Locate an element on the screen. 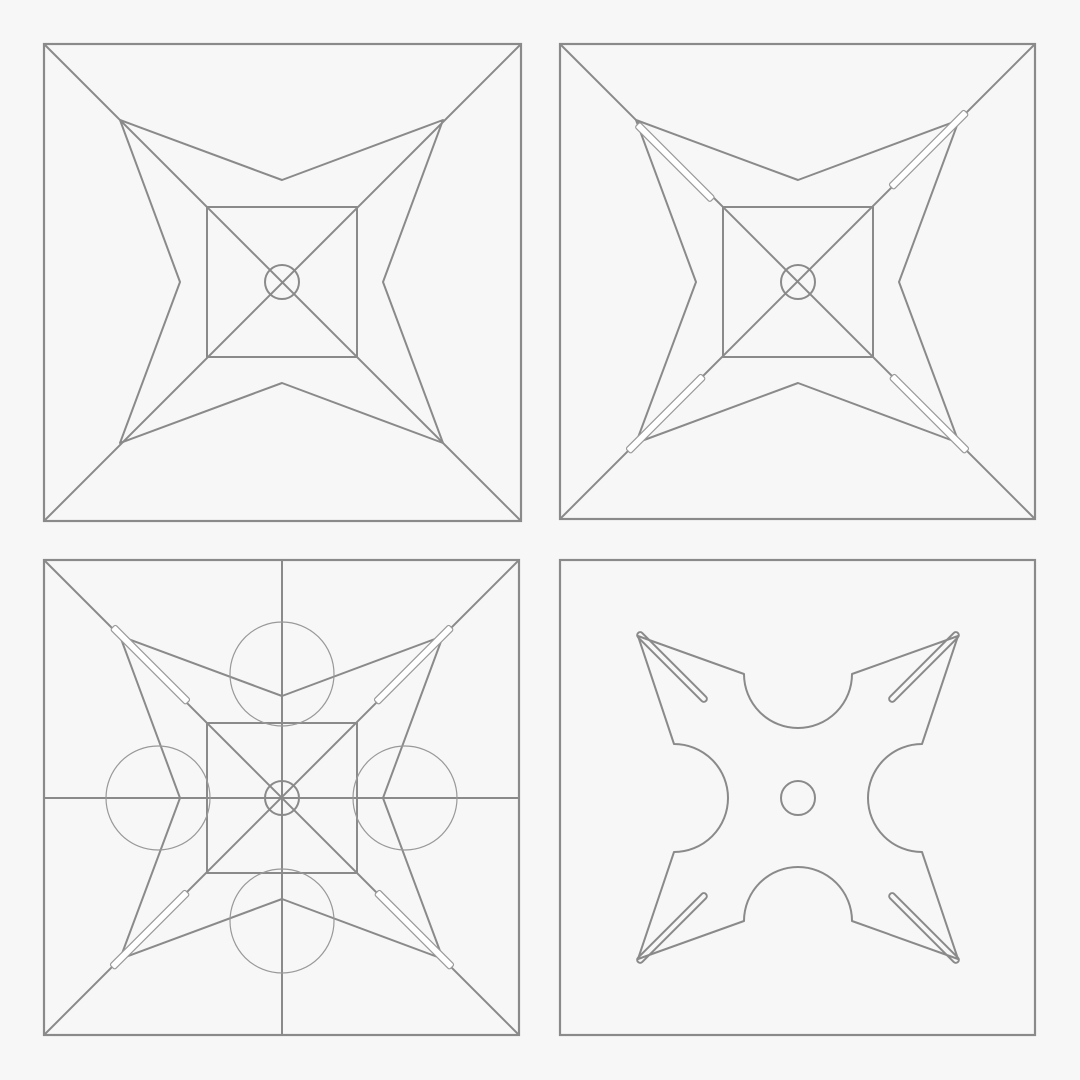 The image size is (1080, 1080). edge-circle-left is located at coordinates (158, 798).